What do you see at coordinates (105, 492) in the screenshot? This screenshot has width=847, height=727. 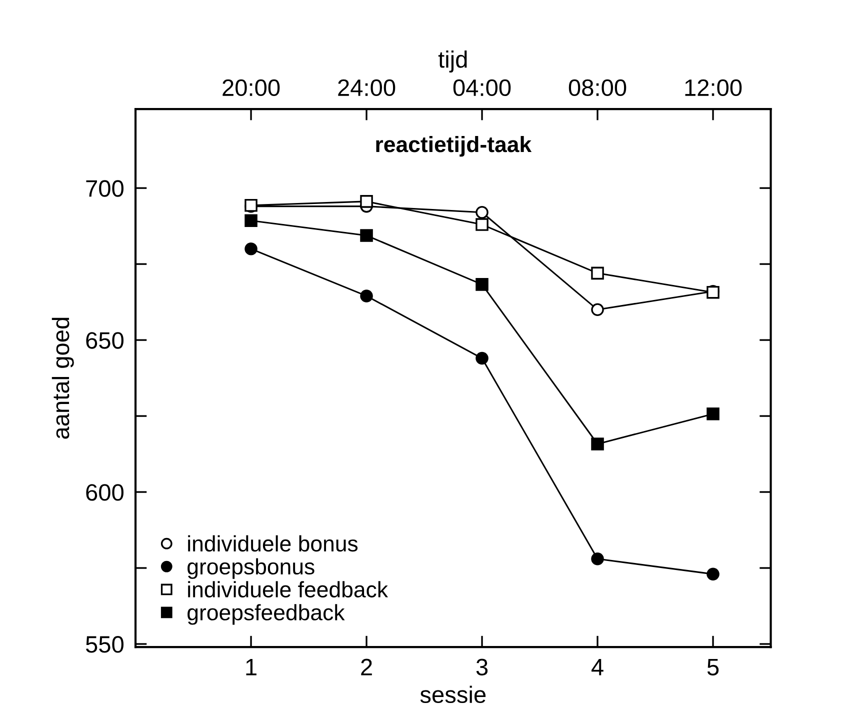 I see `y-tick-label: 600` at bounding box center [105, 492].